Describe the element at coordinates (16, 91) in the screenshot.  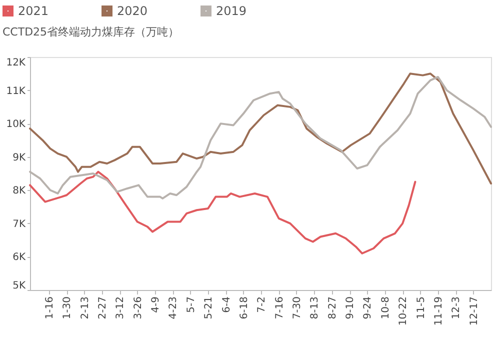
I see `y-tick-label: 11K` at that location.